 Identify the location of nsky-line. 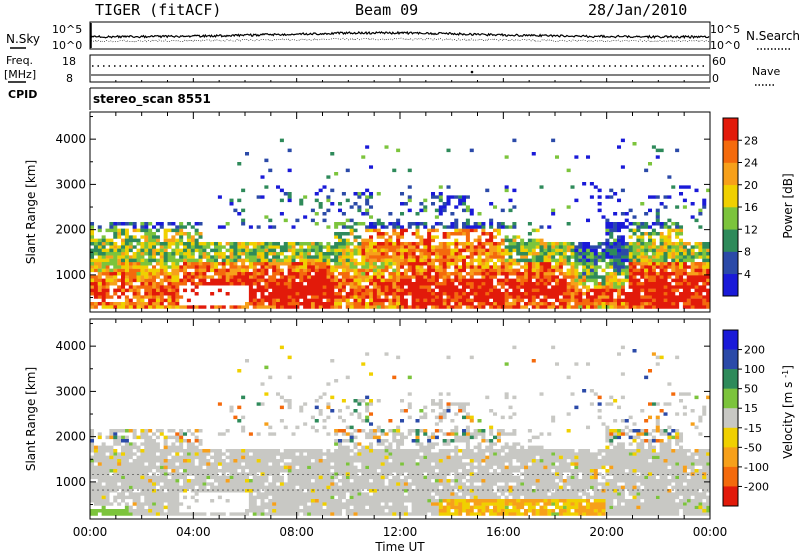
(400, 35).